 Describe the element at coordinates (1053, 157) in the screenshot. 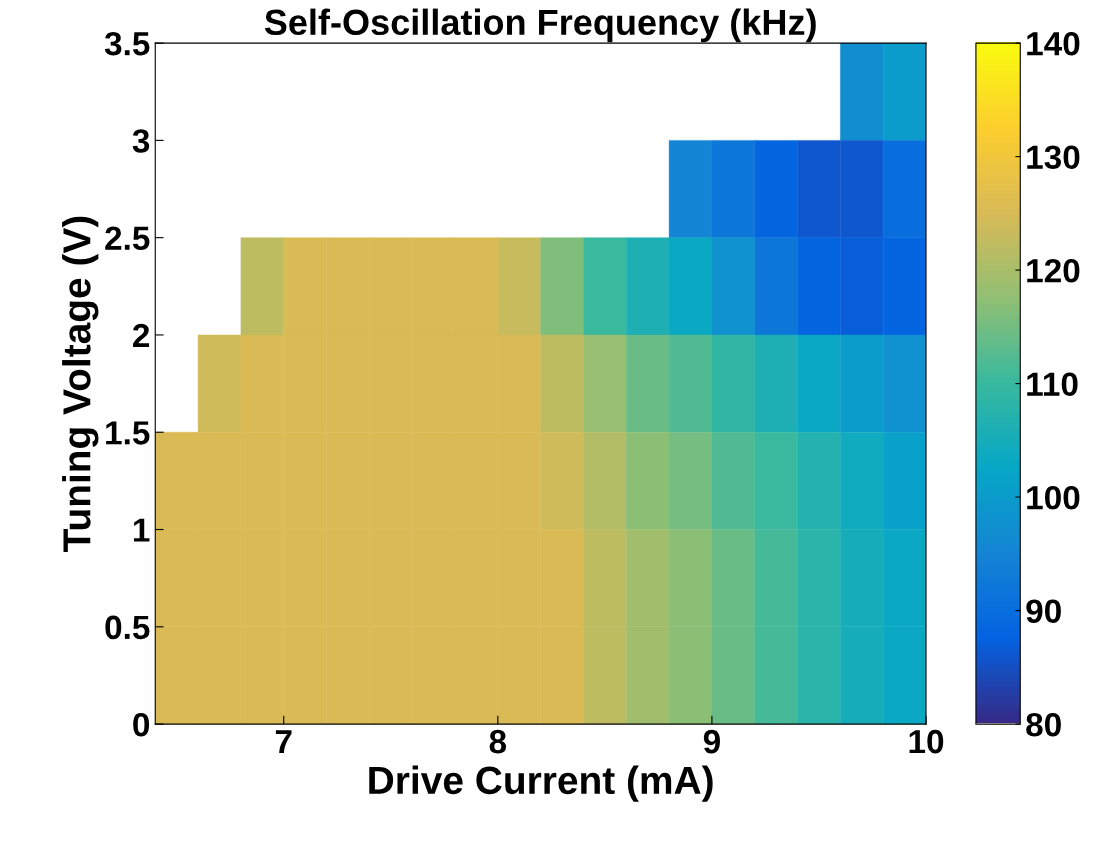

I see `color-bar-label: 130` at that location.